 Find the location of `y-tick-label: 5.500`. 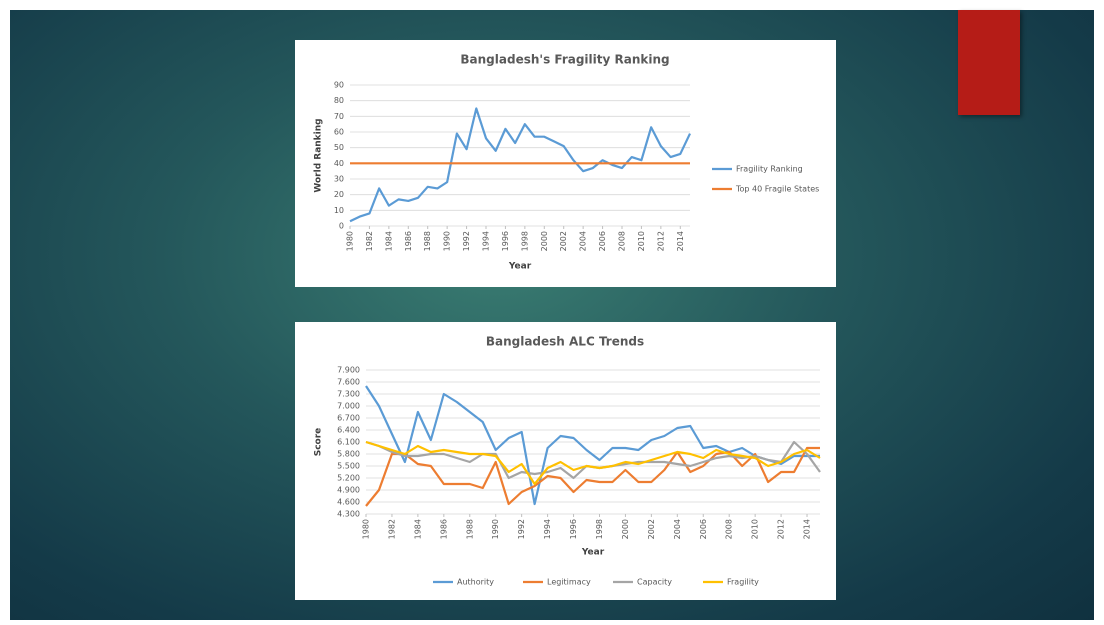

y-tick-label: 5.500 is located at coordinates (348, 466).